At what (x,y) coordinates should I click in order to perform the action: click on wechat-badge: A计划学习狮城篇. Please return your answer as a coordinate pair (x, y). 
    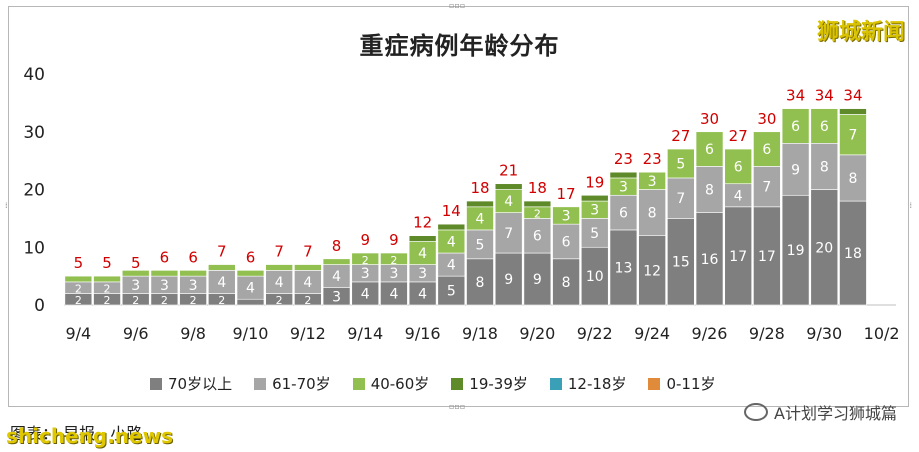
    Looking at the image, I should click on (820, 412).